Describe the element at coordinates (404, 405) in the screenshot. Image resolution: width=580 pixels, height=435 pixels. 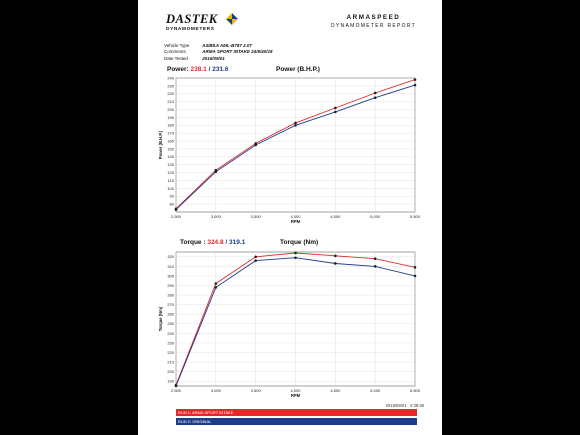
I see `report-timestamp: 2015/09/01 4:38:48` at that location.